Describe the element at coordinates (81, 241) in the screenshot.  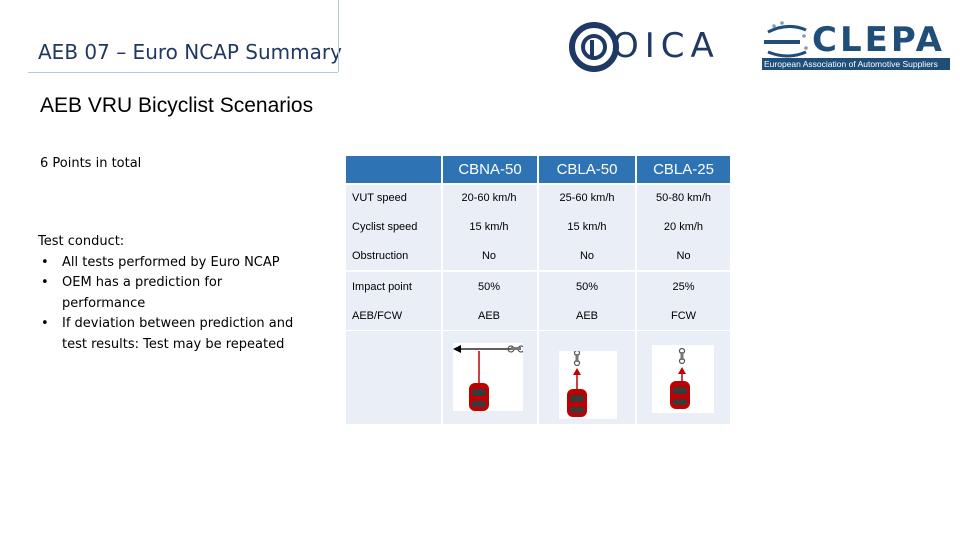
I see `test-conduct-heading: Test conduct:` at that location.